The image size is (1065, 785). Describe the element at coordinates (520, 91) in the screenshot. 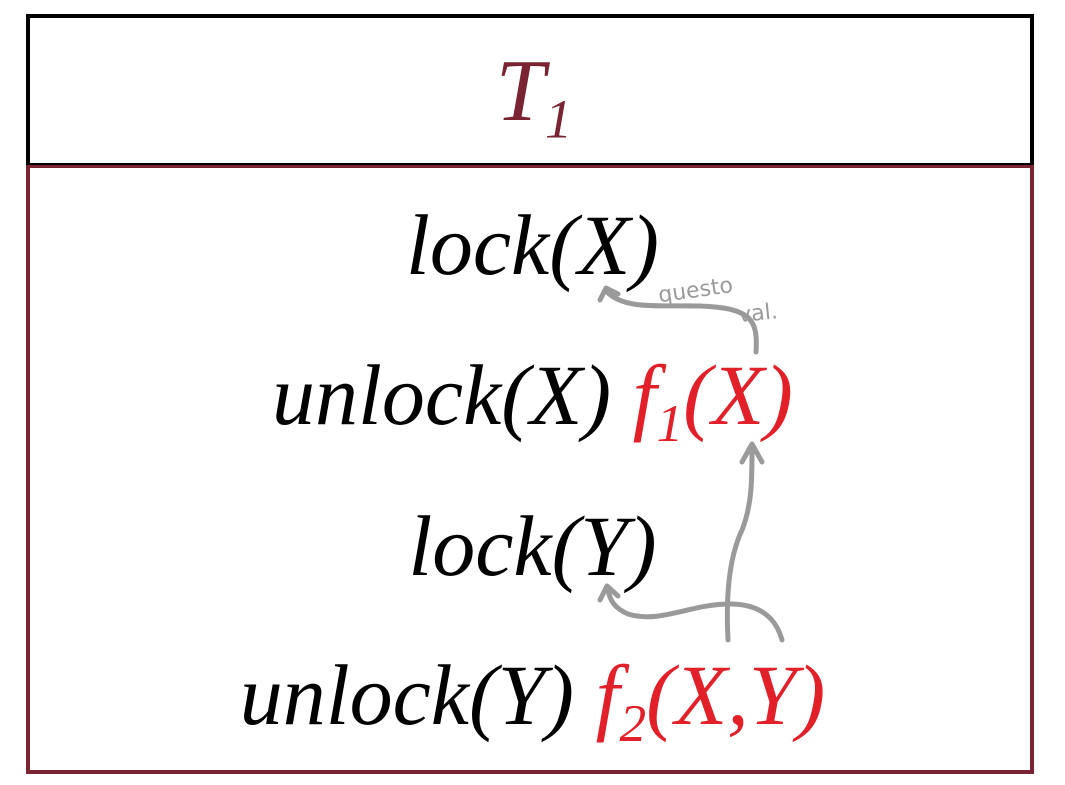

I see `transaction-title-base: T` at that location.